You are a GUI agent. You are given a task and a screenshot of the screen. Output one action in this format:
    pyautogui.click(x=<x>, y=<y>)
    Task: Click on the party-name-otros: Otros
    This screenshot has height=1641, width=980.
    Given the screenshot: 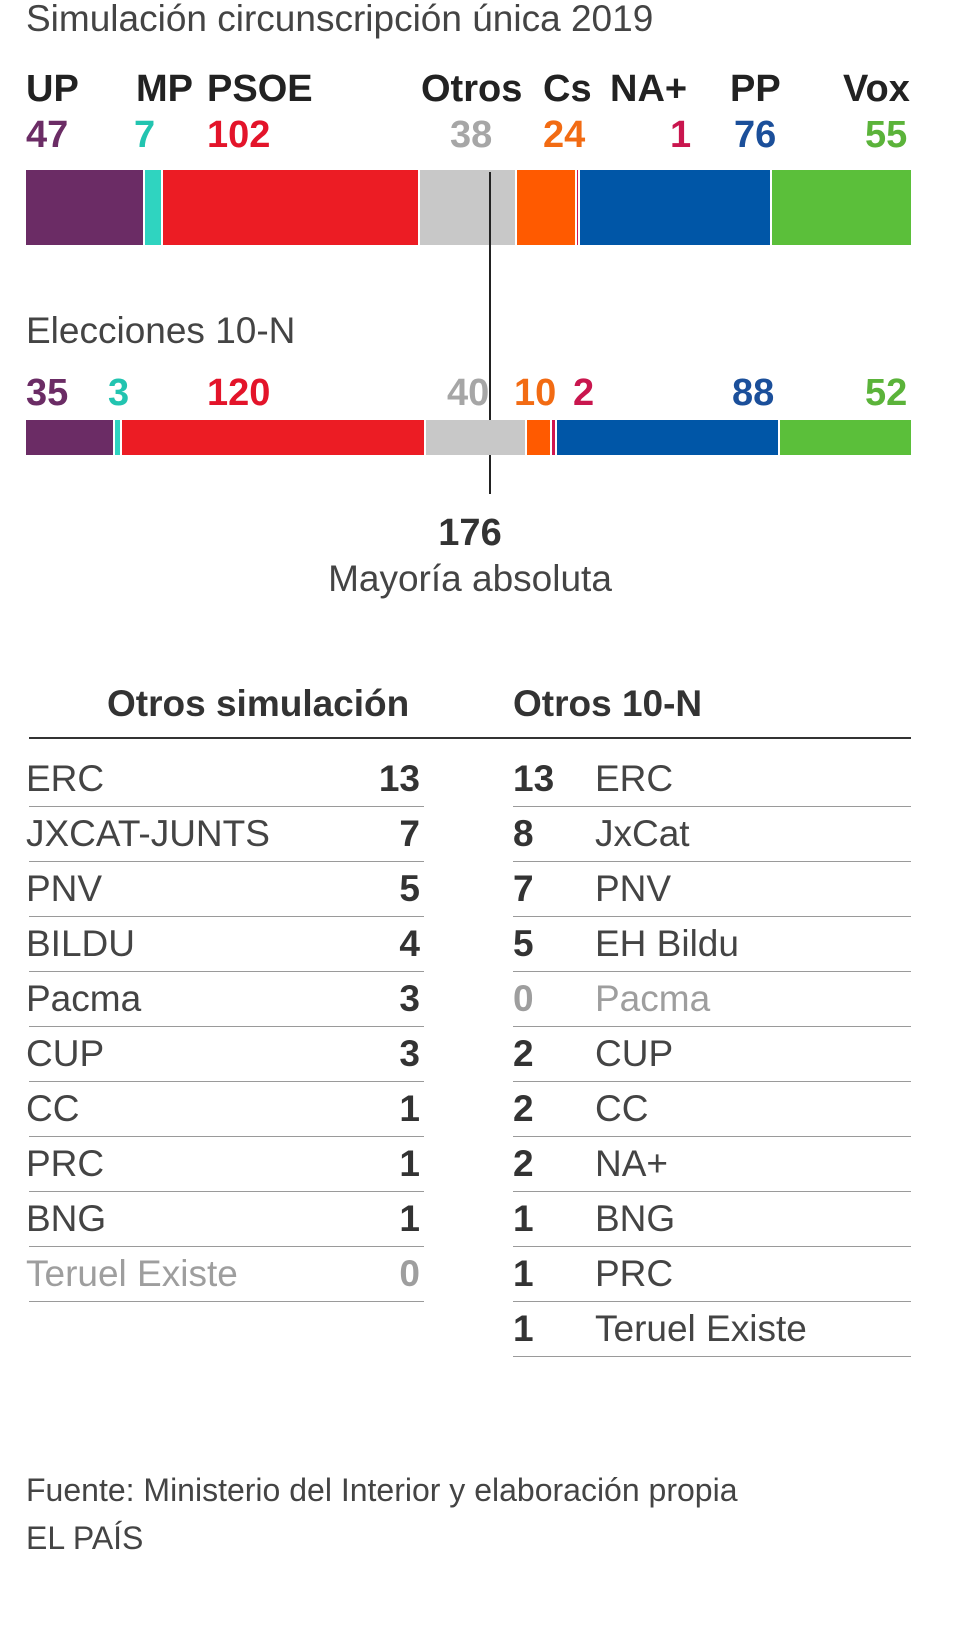 What is the action you would take?
    pyautogui.click(x=472, y=89)
    